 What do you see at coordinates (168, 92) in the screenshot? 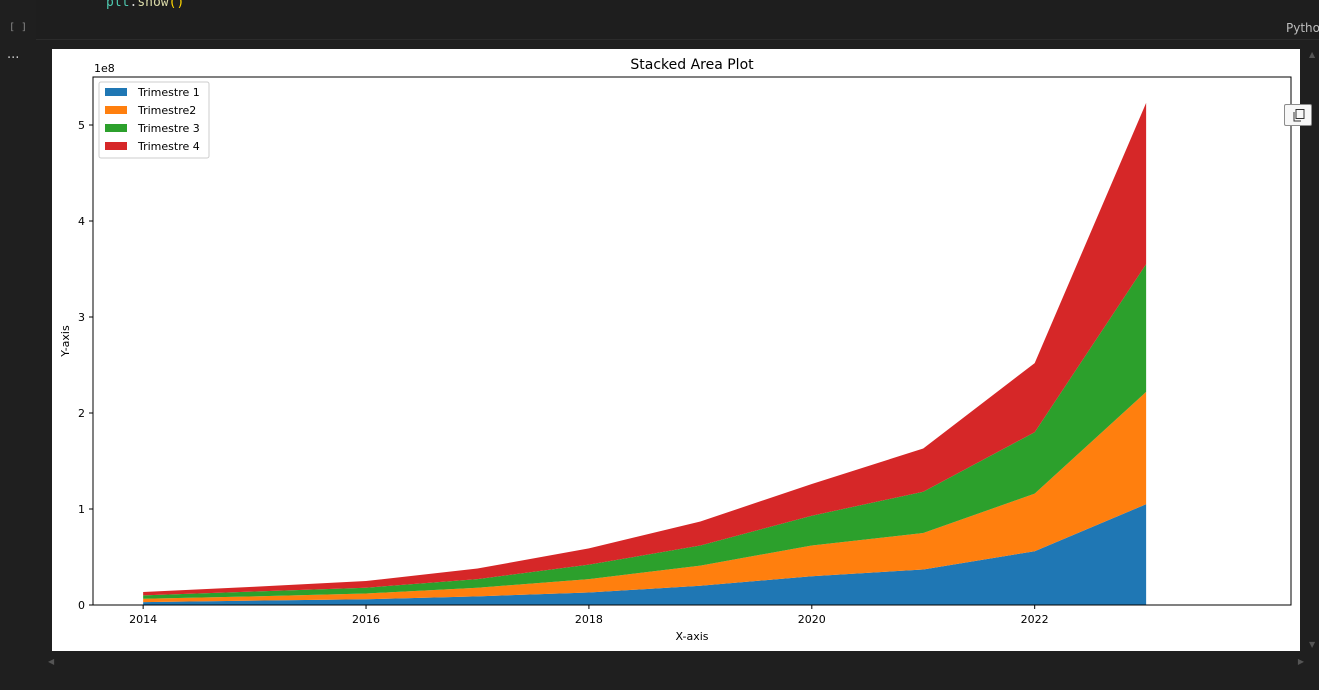
I see `legend-label: Trimestre 1` at bounding box center [168, 92].